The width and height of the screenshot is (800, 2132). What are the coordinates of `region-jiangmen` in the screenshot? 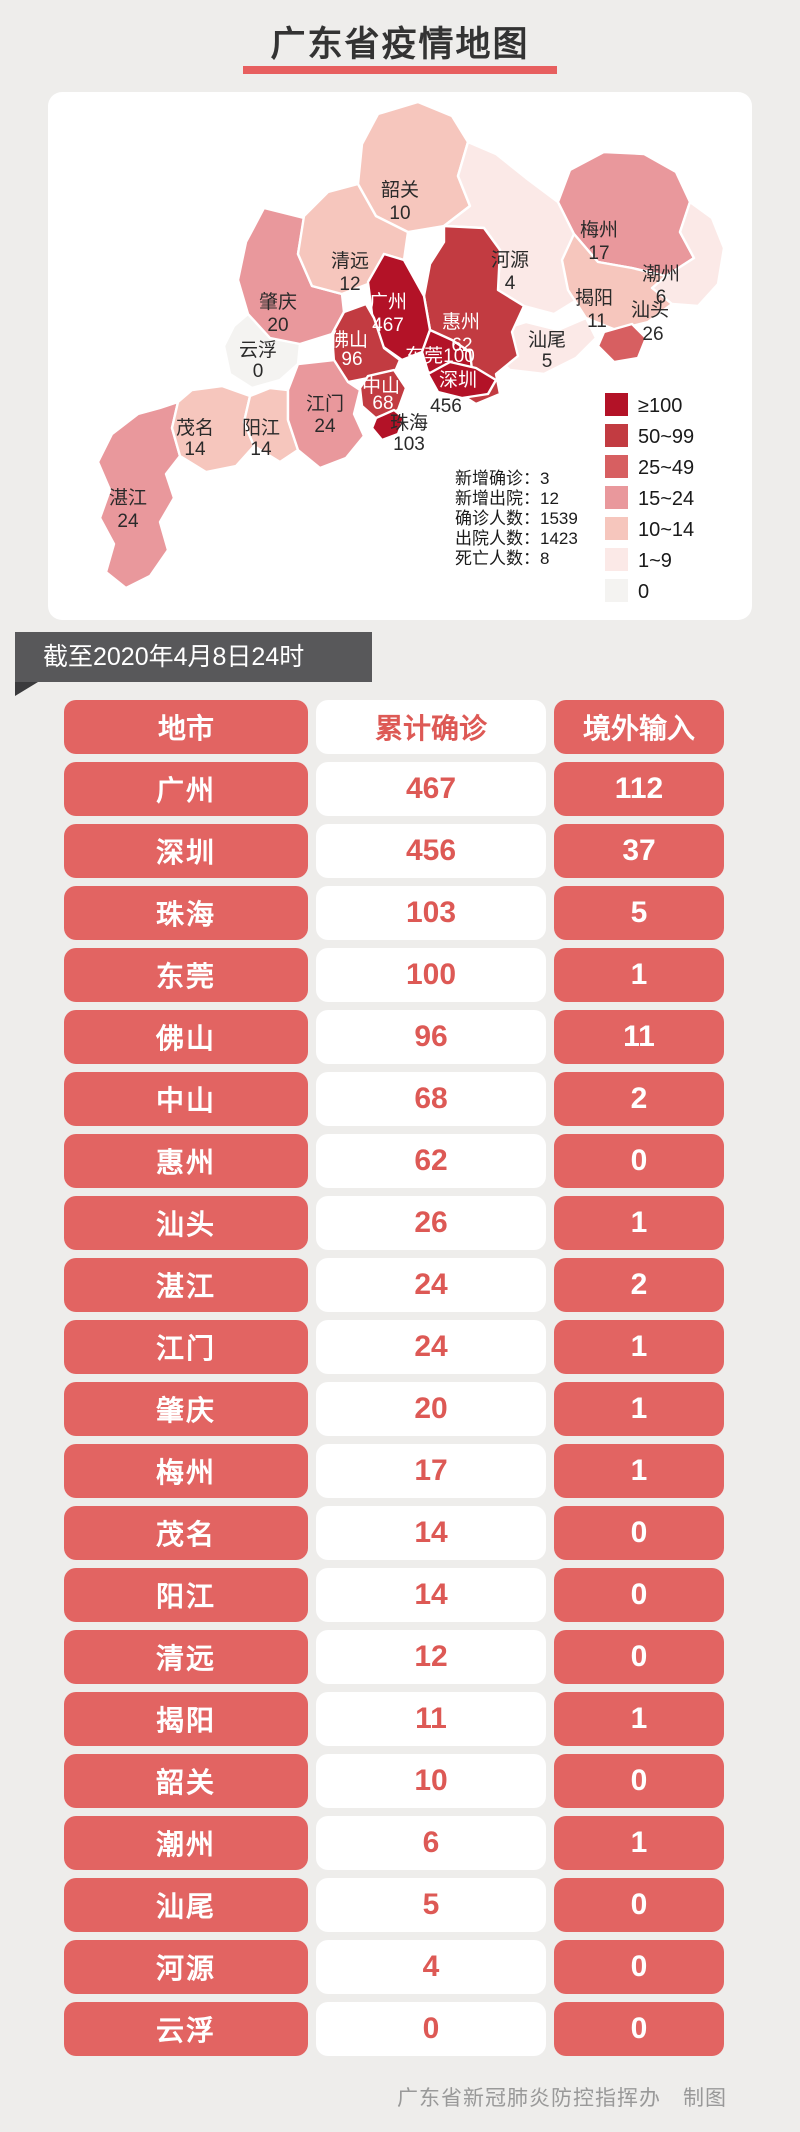 It's located at (326, 414).